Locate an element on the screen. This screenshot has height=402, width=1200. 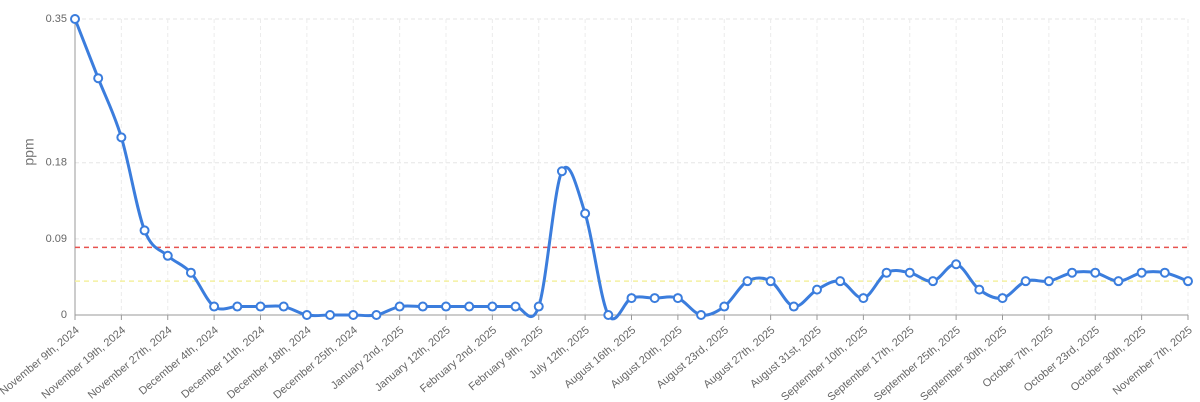
x-tick-label: December 18th, 2024 is located at coordinates (269, 362).